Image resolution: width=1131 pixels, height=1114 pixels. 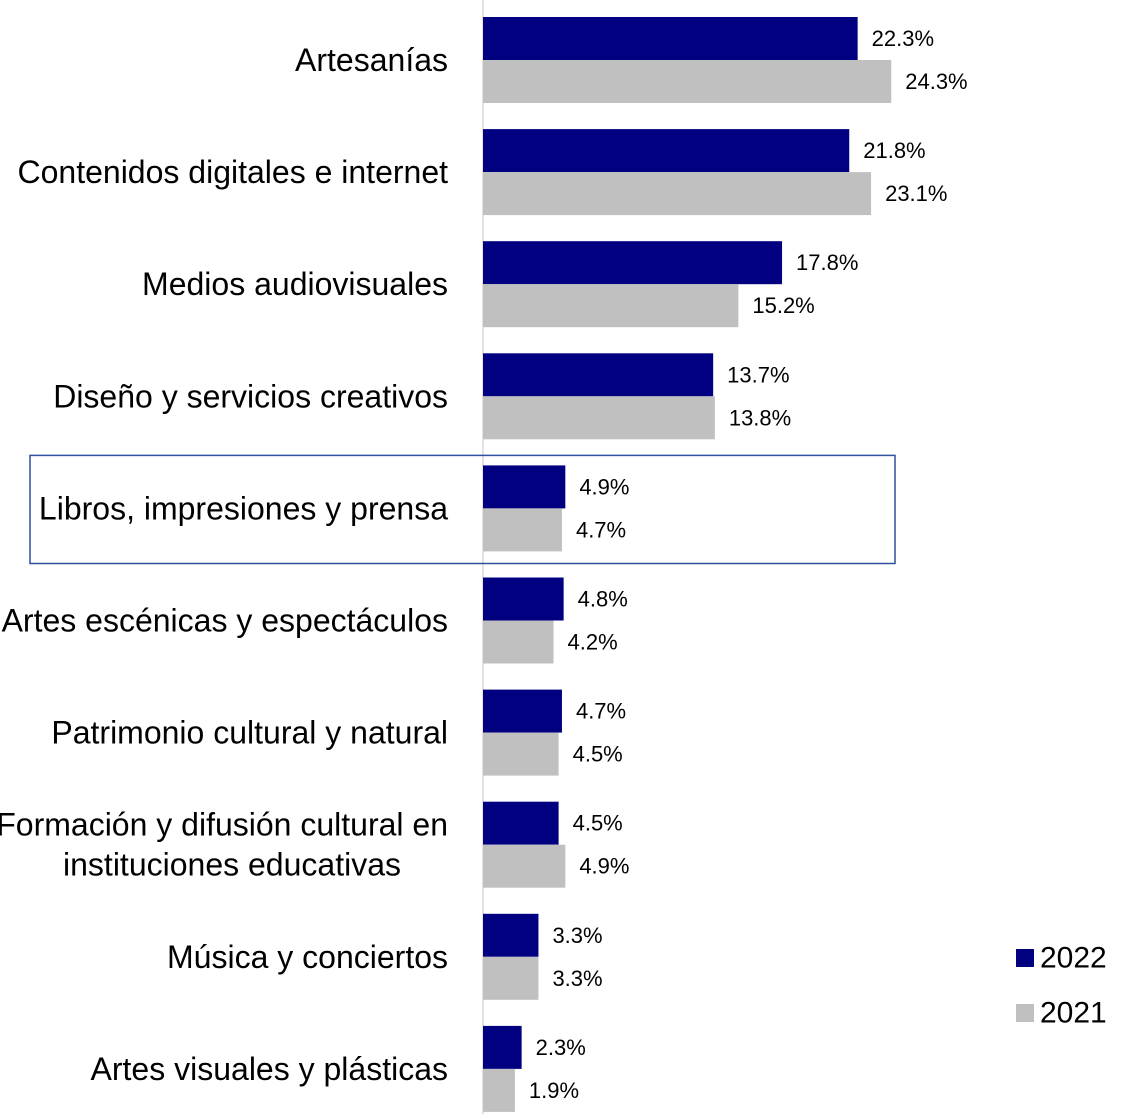 What do you see at coordinates (522, 711) in the screenshot?
I see `bar-2022-patrimonio-cultural-y-natural` at bounding box center [522, 711].